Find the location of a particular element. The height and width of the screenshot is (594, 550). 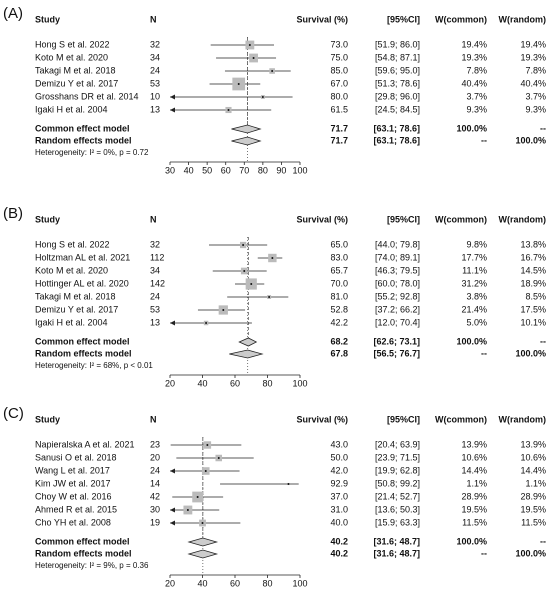

study-name: Ahmed R et al. 2015 is located at coordinates (76, 509).